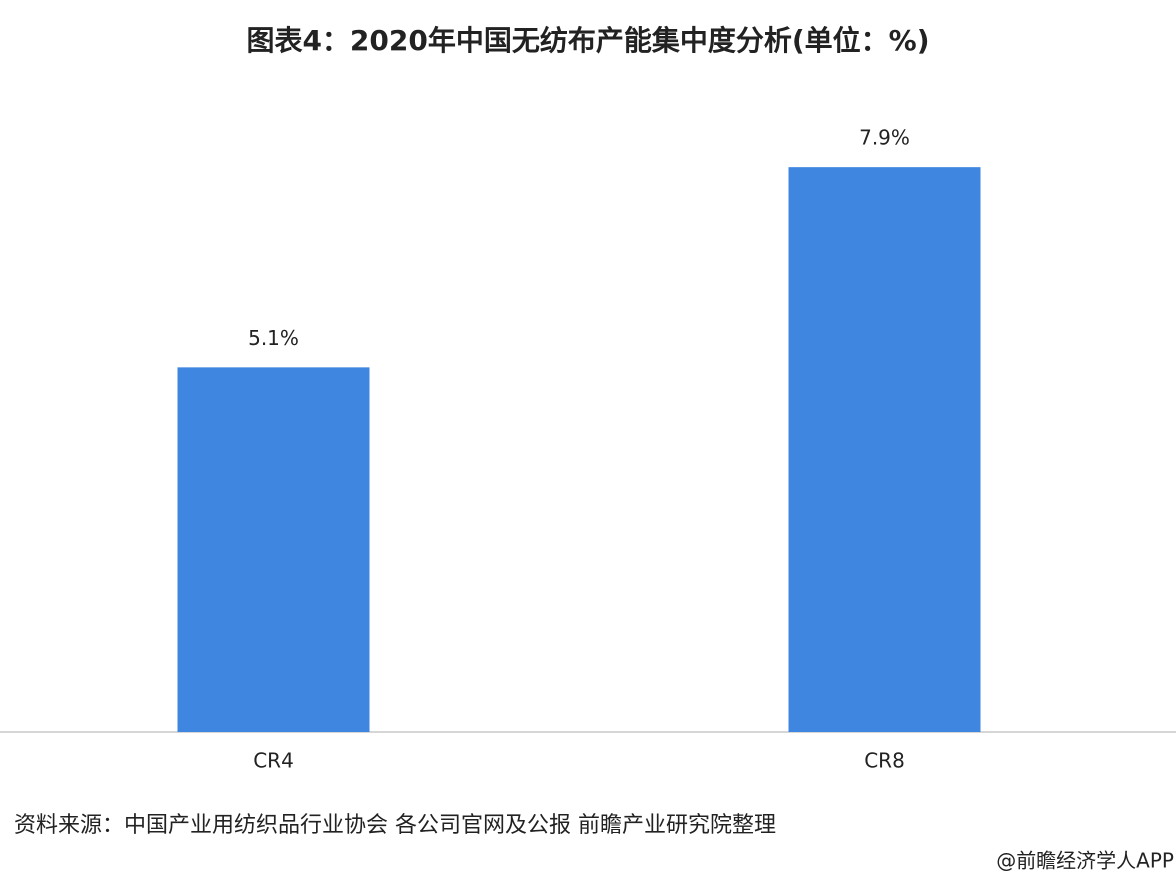 The height and width of the screenshot is (890, 1176). What do you see at coordinates (884, 761) in the screenshot?
I see `x-tick-label: CR8` at bounding box center [884, 761].